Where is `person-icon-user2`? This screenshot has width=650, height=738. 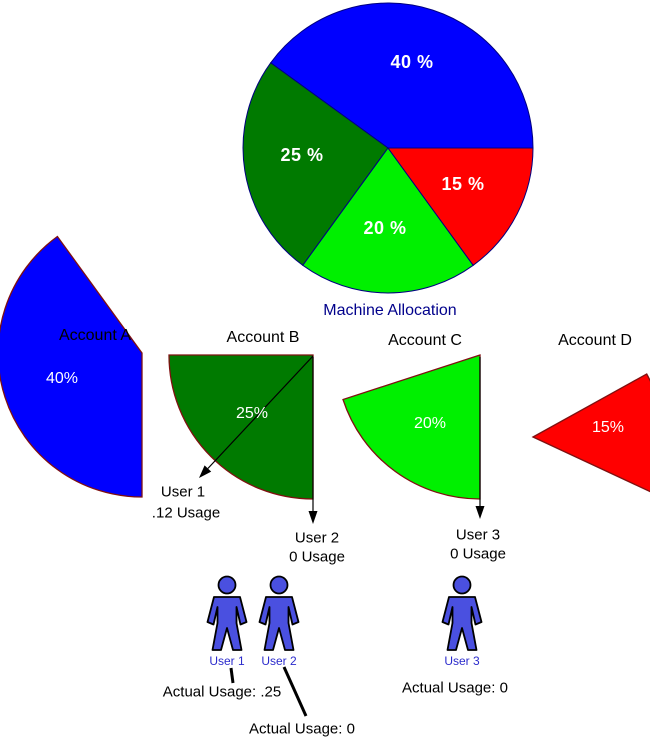
person-icon-user2 is located at coordinates (279, 613).